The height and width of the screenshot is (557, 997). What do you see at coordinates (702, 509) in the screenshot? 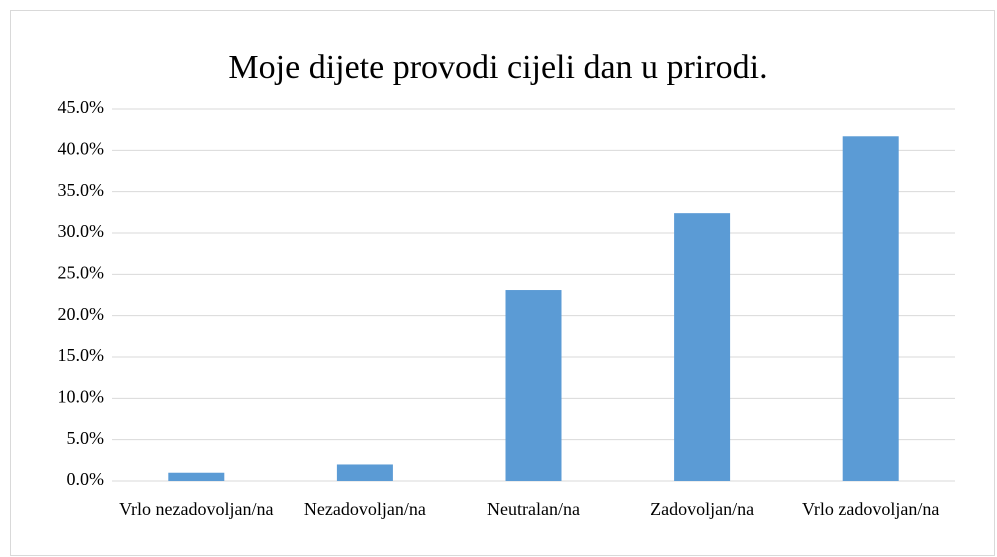
I see `x-tick-label: Zadovoljan/na` at bounding box center [702, 509].